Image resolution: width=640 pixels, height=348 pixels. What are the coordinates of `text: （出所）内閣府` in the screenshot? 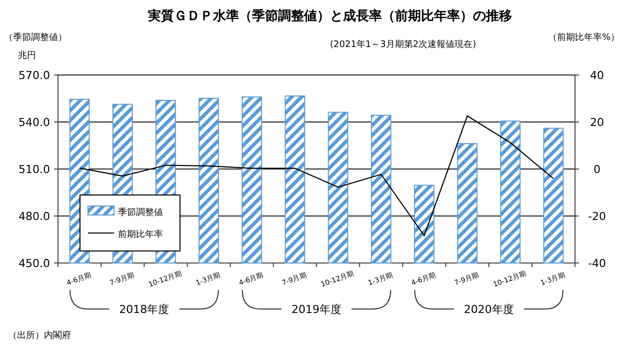 It's located at (39, 335).